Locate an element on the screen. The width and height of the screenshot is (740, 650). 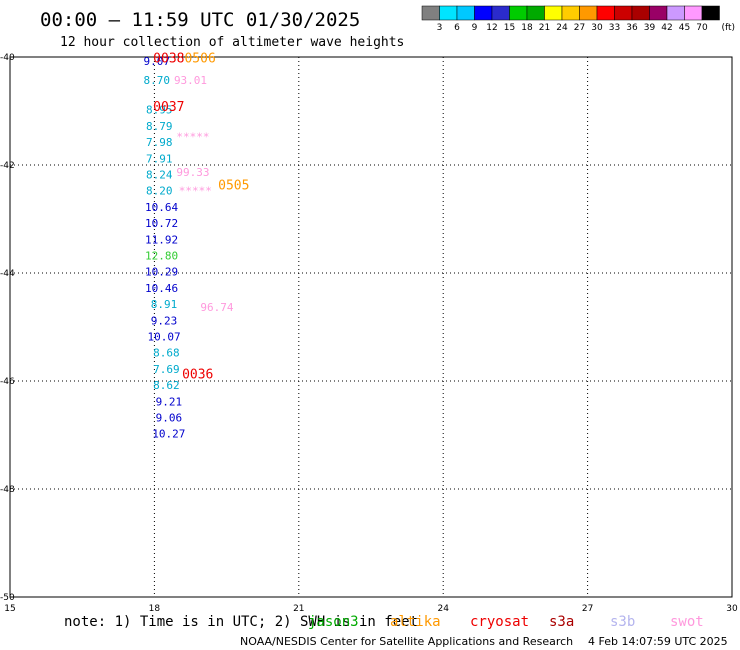
colorbar-label: 39 is located at coordinates (650, 28).